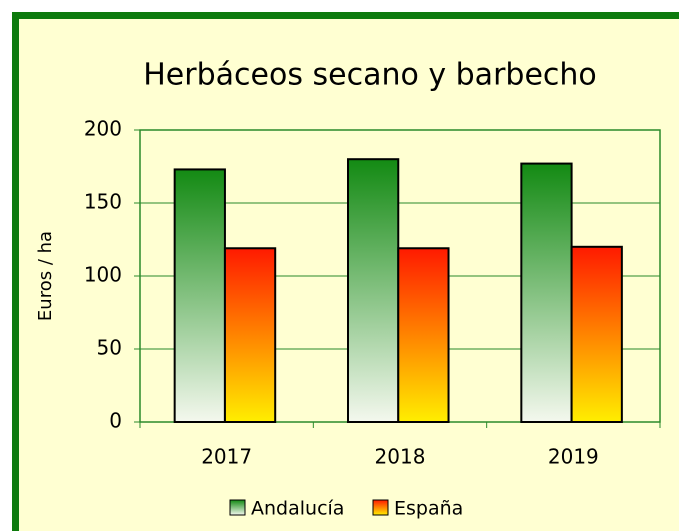 The height and width of the screenshot is (531, 679). I want to click on frame-top, so click(345, 15).